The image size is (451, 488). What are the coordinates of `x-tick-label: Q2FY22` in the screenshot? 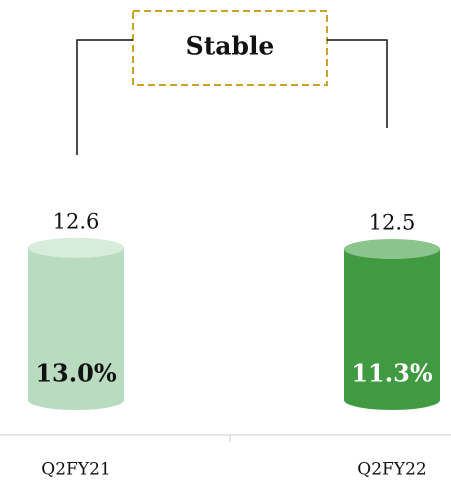 It's located at (391, 470).